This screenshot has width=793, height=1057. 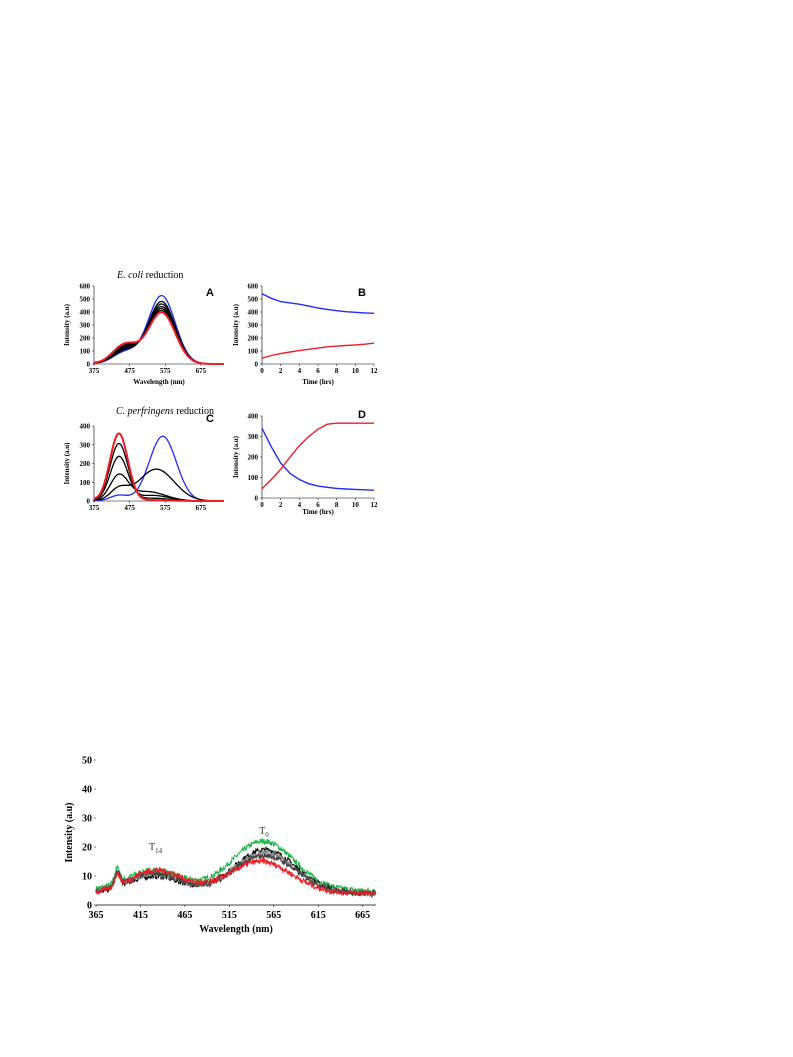 What do you see at coordinates (184, 915) in the screenshot?
I see `x-tick-label: 465` at bounding box center [184, 915].